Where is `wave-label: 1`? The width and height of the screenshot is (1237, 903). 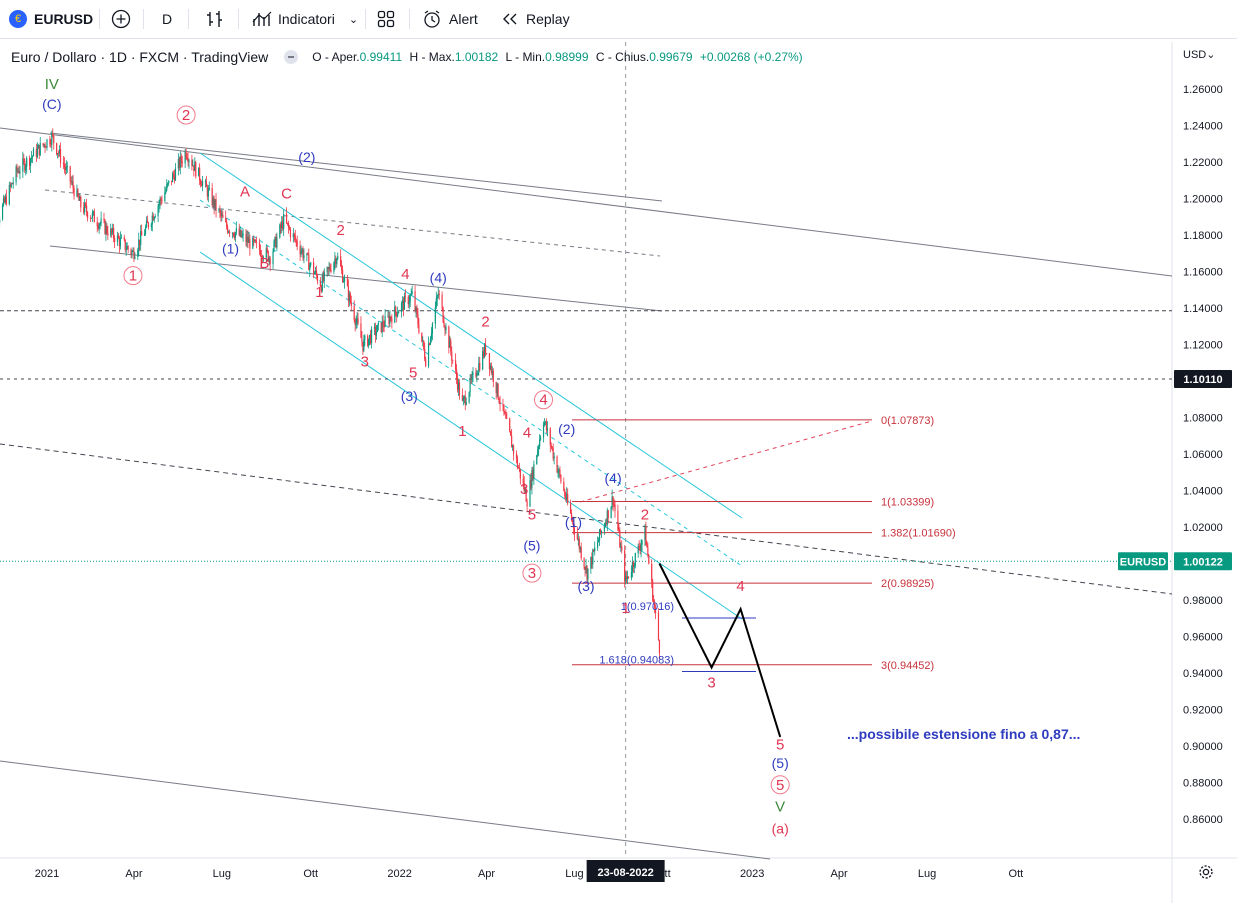 wave-label: 1 is located at coordinates (625, 608).